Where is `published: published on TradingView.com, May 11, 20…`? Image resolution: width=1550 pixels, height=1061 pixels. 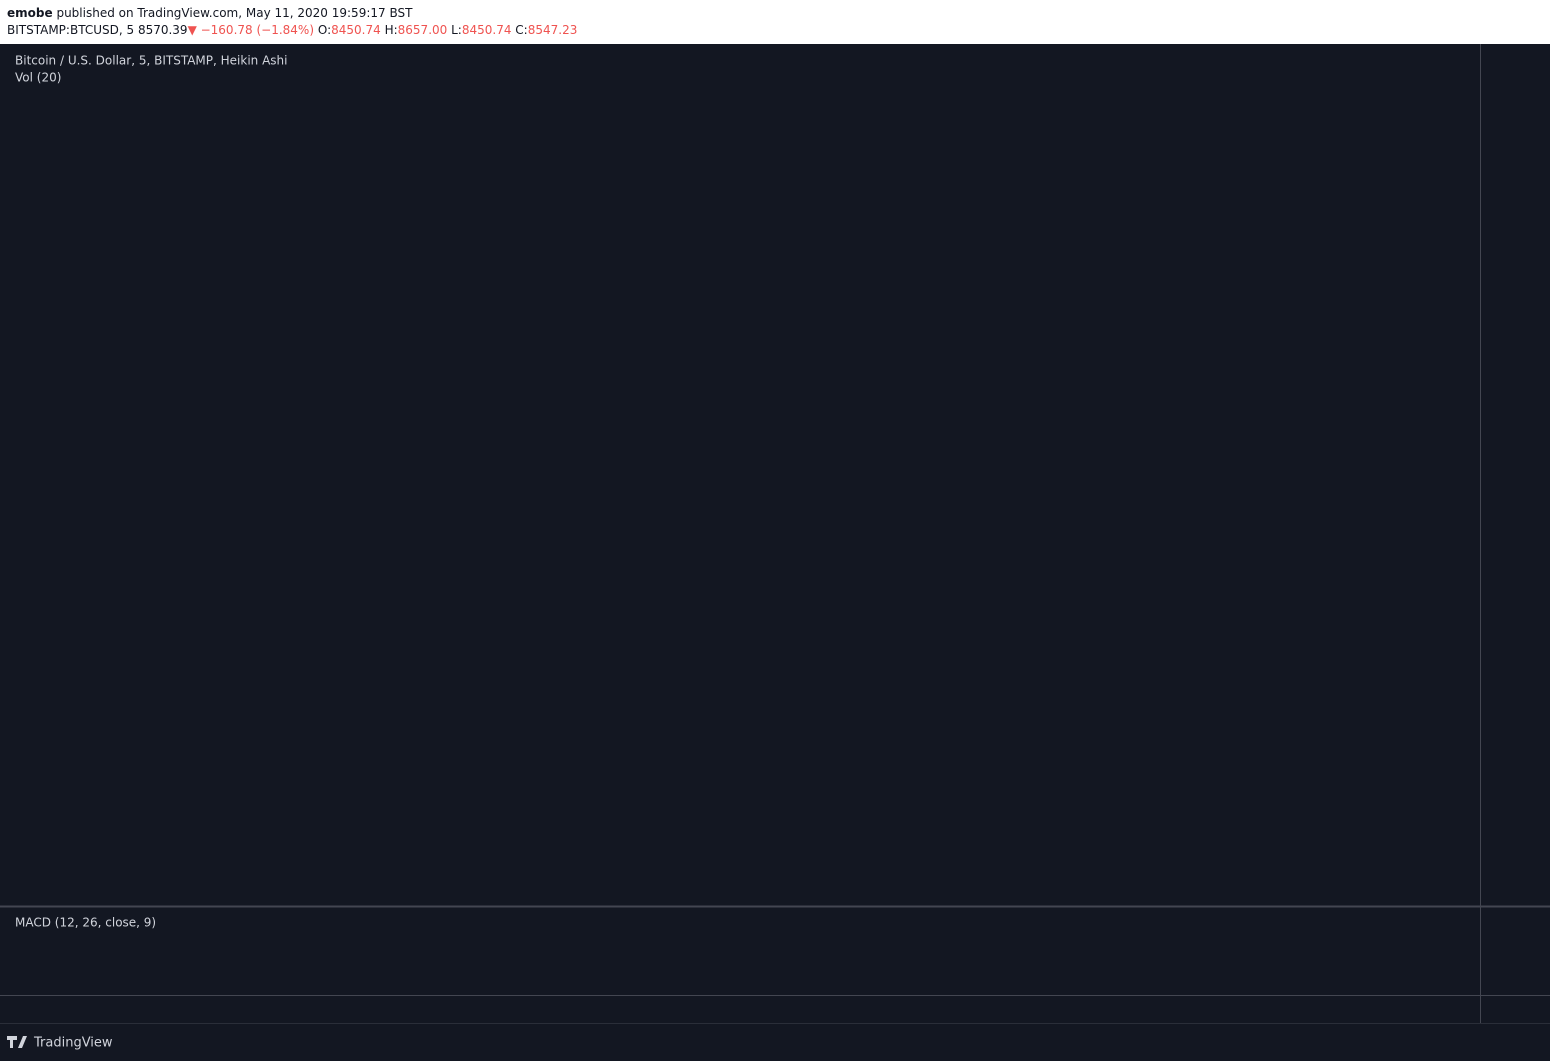 published: published on TradingView.com, May 11, 20… is located at coordinates (234, 13).